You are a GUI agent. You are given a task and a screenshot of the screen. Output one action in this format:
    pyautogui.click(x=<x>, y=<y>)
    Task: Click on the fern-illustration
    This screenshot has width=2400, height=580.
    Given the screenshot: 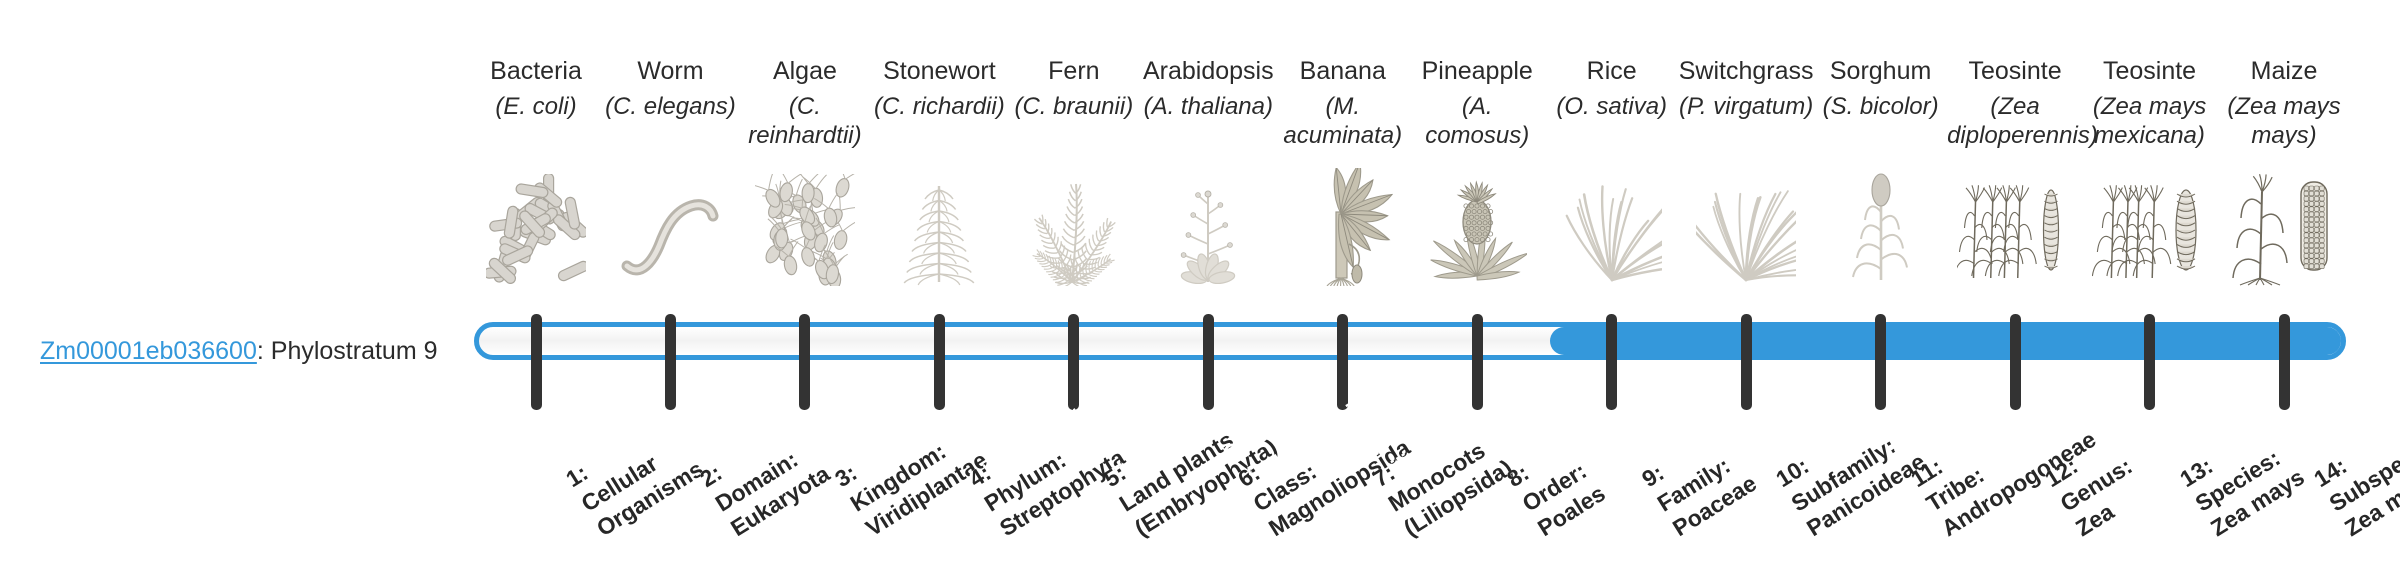 What is the action you would take?
    pyautogui.click(x=1074, y=227)
    